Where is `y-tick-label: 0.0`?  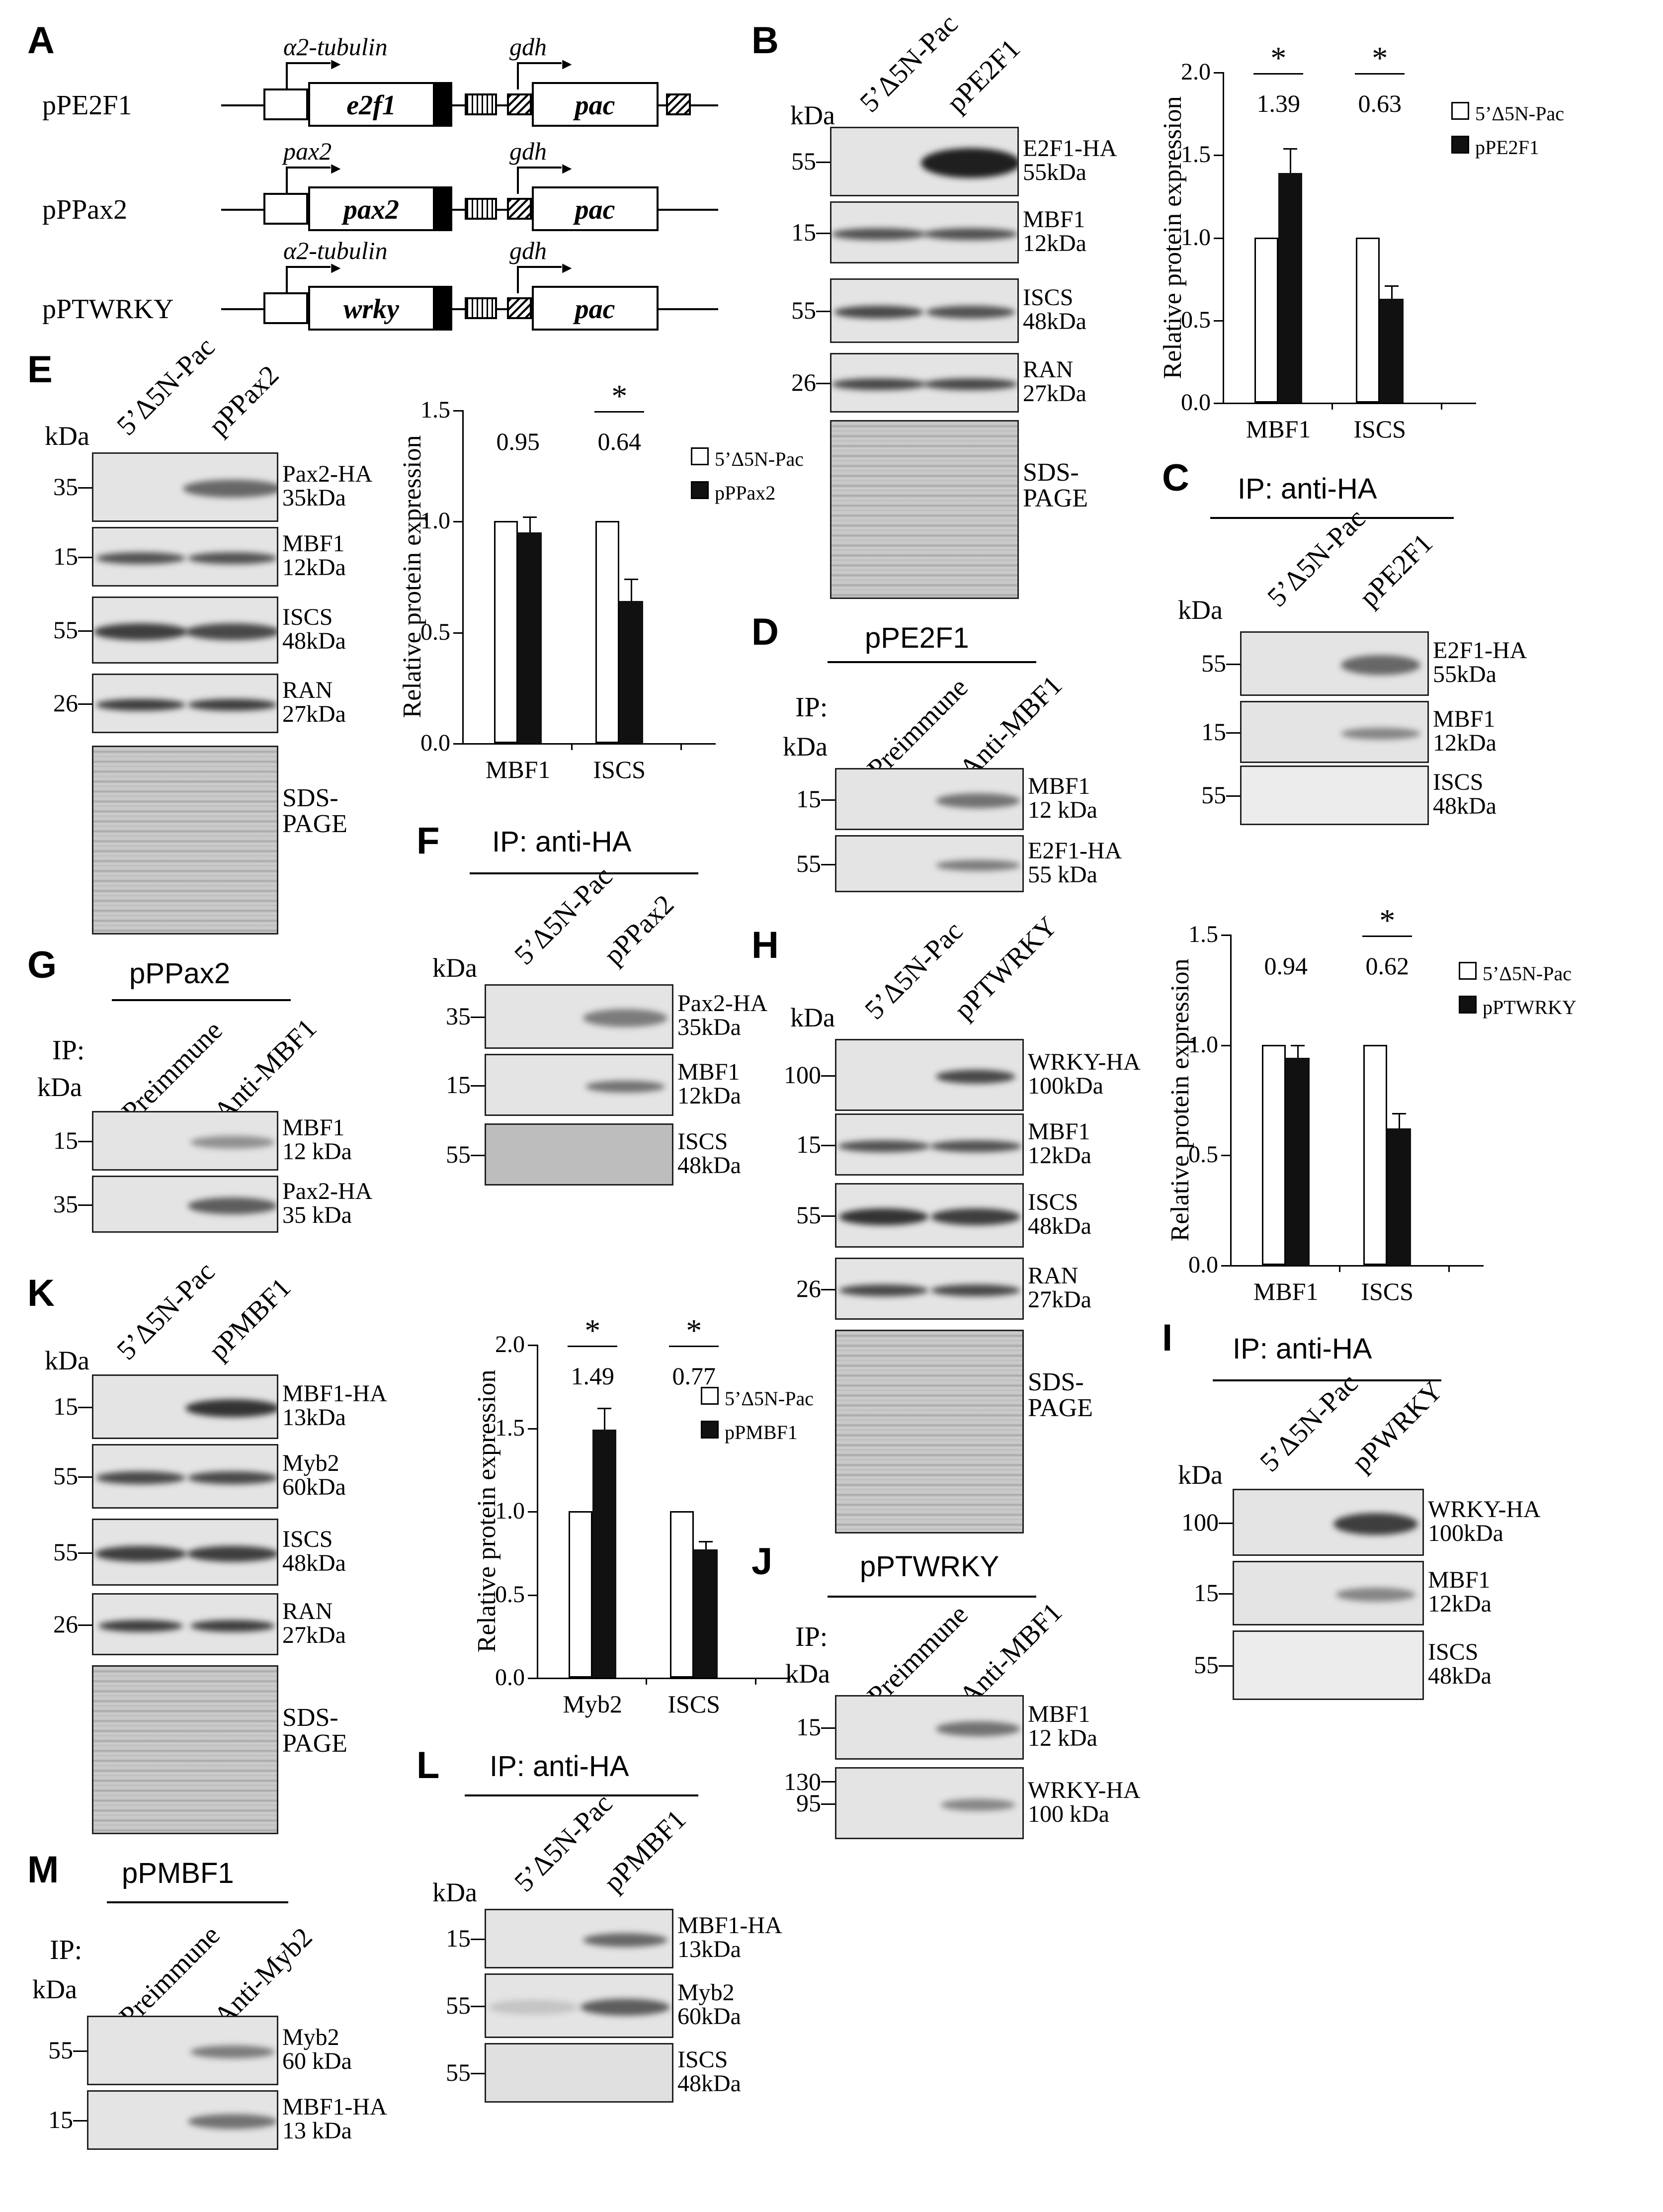 y-tick-label: 0.0 is located at coordinates (1203, 1265).